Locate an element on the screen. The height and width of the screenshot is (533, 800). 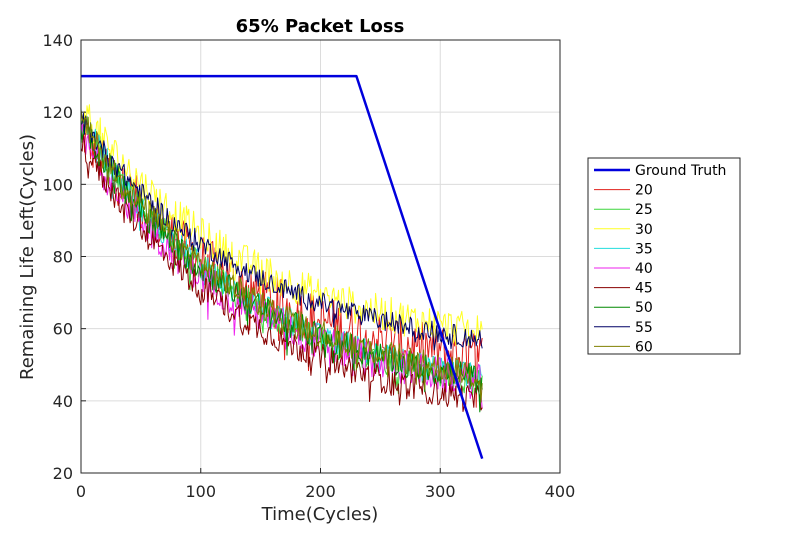
legend-label: 60 is located at coordinates (644, 347).